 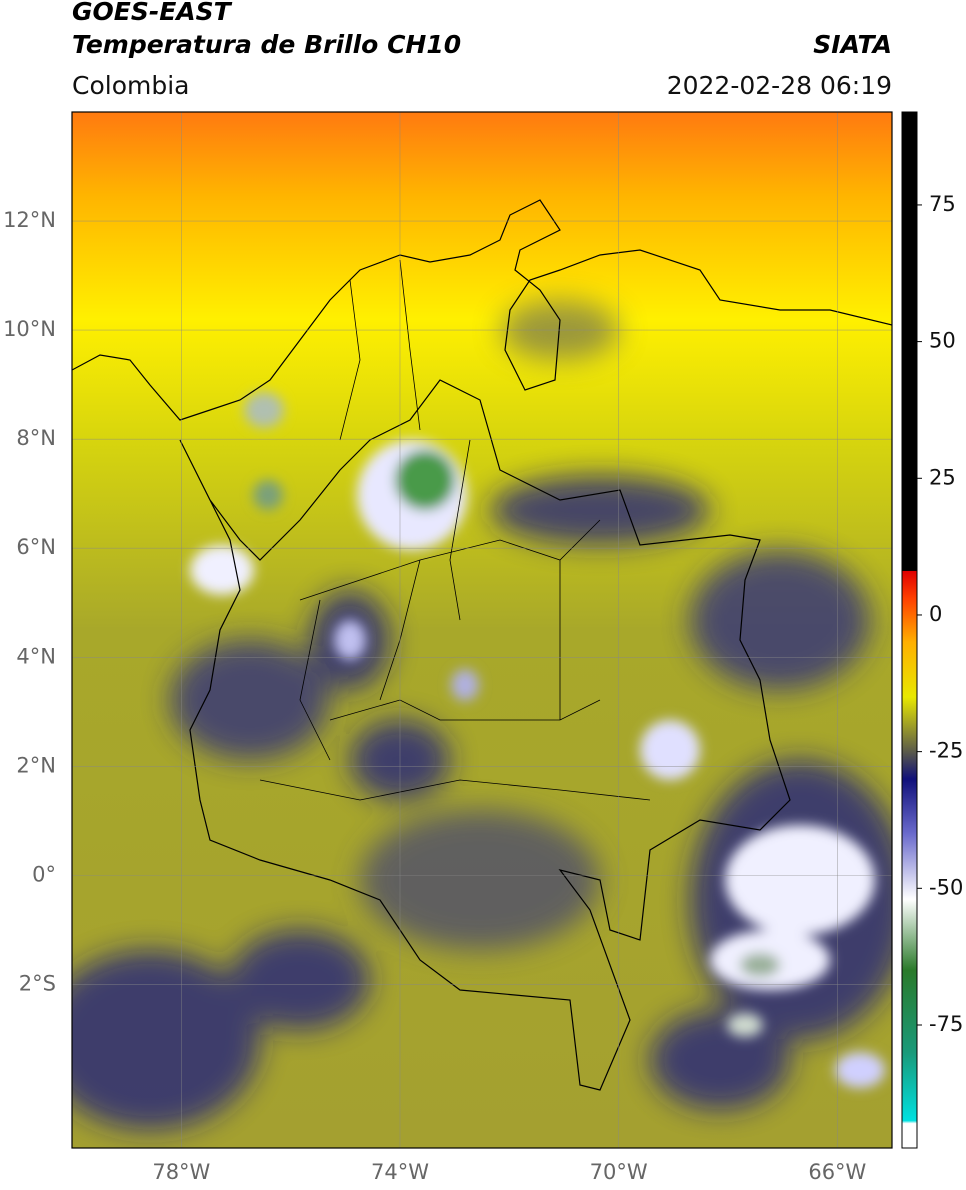 I want to click on y-tick-label: 8°N, so click(x=36, y=438).